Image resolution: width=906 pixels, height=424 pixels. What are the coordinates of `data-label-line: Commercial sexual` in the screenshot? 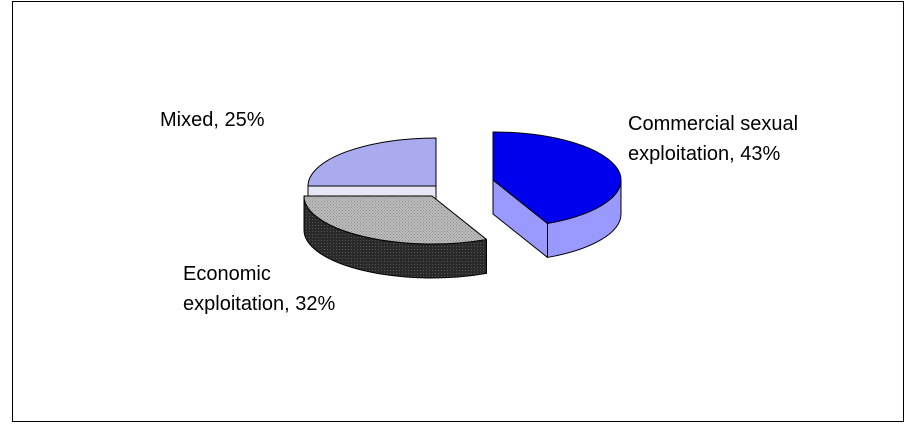 It's located at (713, 124).